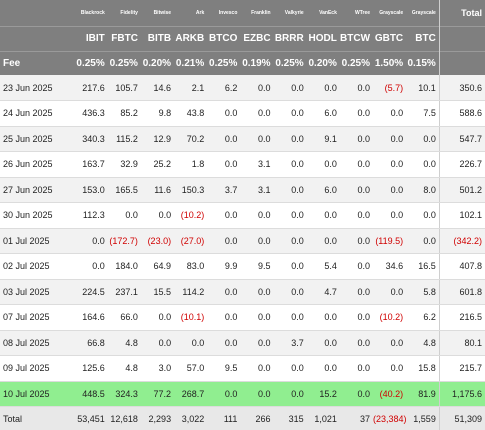 This screenshot has width=485, height=430. I want to click on flow-cell: 3.0, so click(157, 368).